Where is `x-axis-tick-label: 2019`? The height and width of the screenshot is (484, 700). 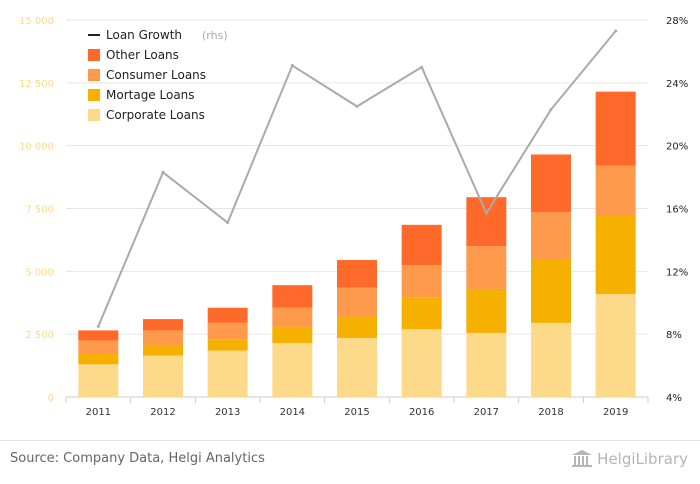
x-axis-tick-label: 2019 is located at coordinates (615, 412).